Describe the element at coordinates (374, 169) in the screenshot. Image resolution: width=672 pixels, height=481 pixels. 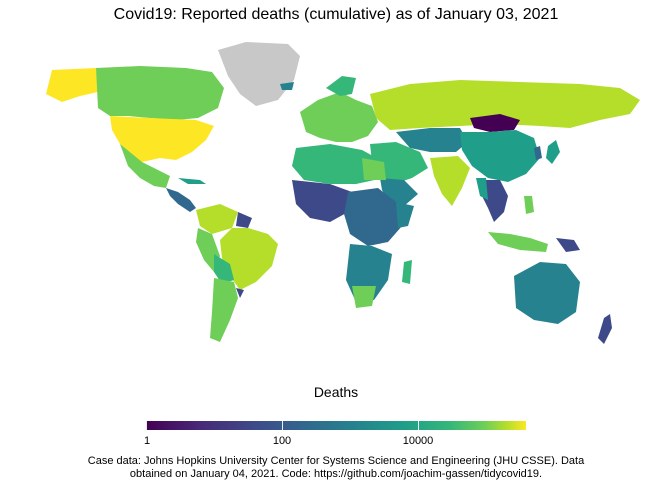
I see `region-egypt` at that location.